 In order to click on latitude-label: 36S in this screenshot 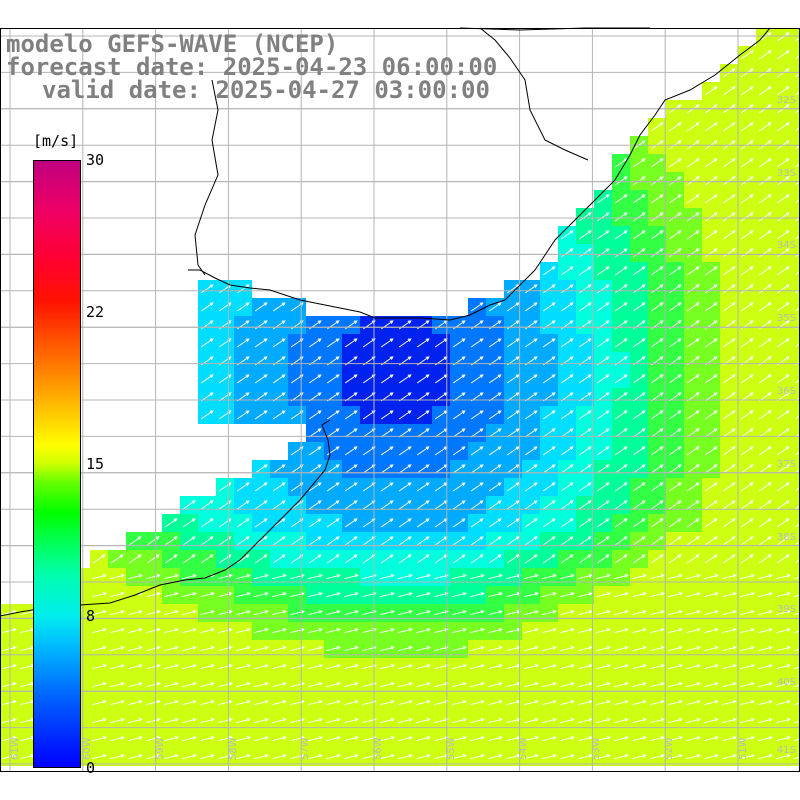, I will do `click(786, 391)`.